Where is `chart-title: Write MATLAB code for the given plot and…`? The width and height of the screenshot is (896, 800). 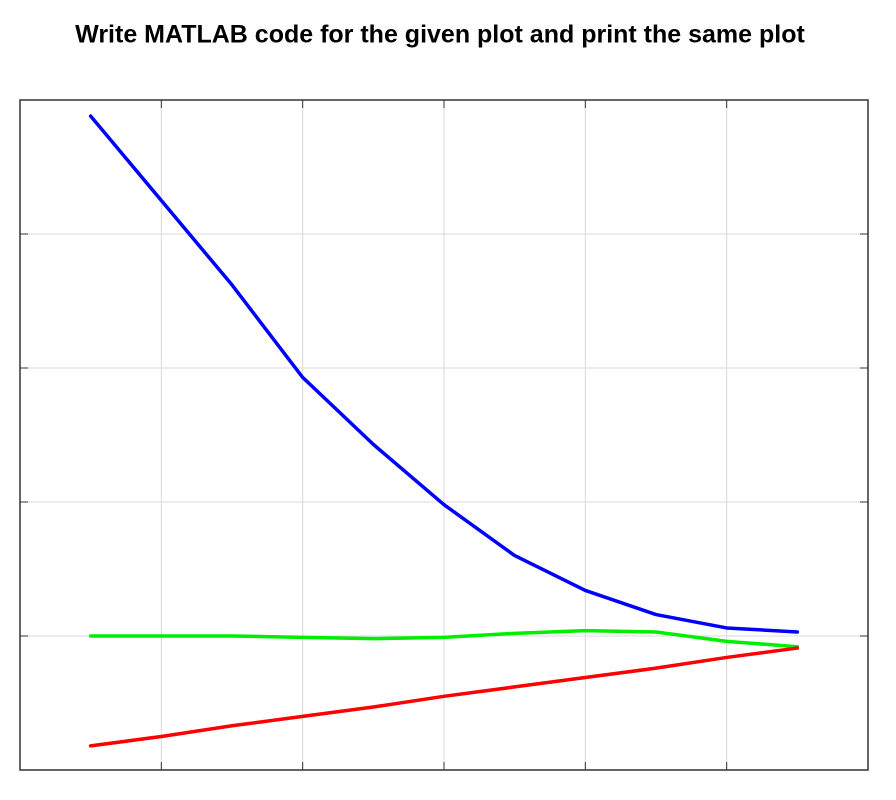 chart-title: Write MATLAB code for the given plot and… is located at coordinates (440, 35).